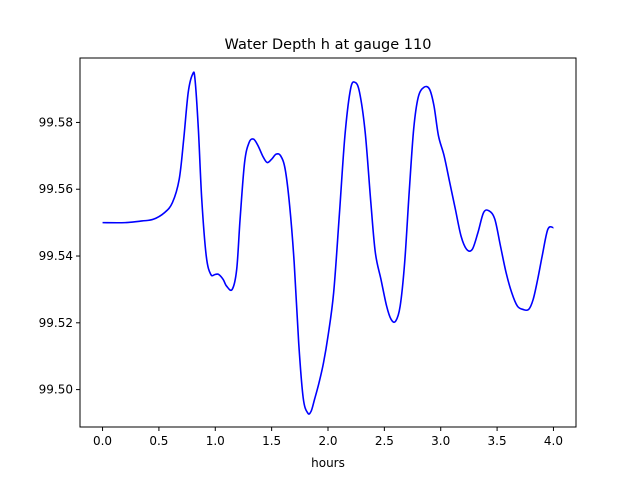 This screenshot has height=480, width=640. I want to click on x-tick-label: 1.0, so click(215, 441).